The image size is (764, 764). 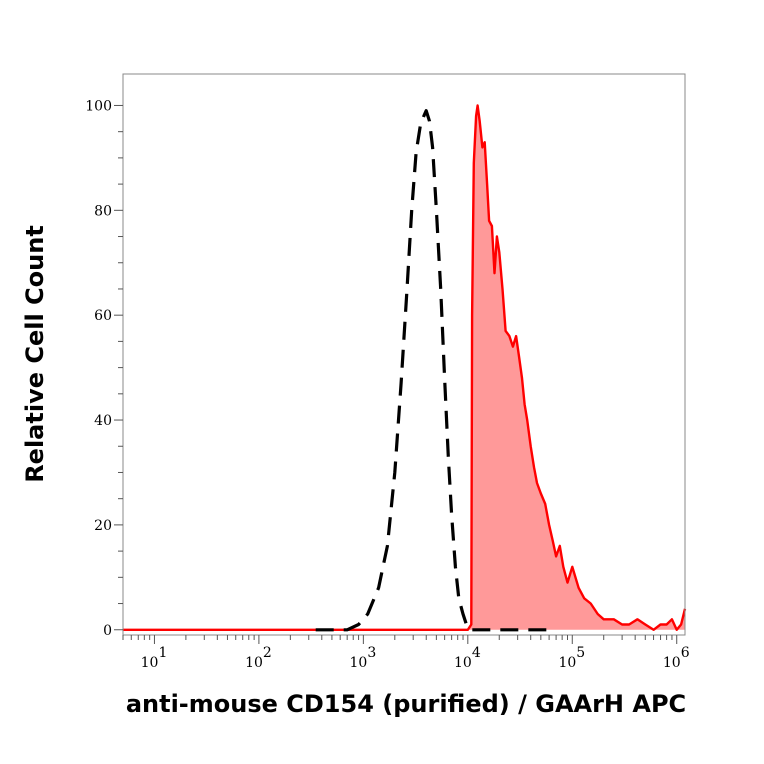 What do you see at coordinates (98, 106) in the screenshot?
I see `y-tick-label: 100` at bounding box center [98, 106].